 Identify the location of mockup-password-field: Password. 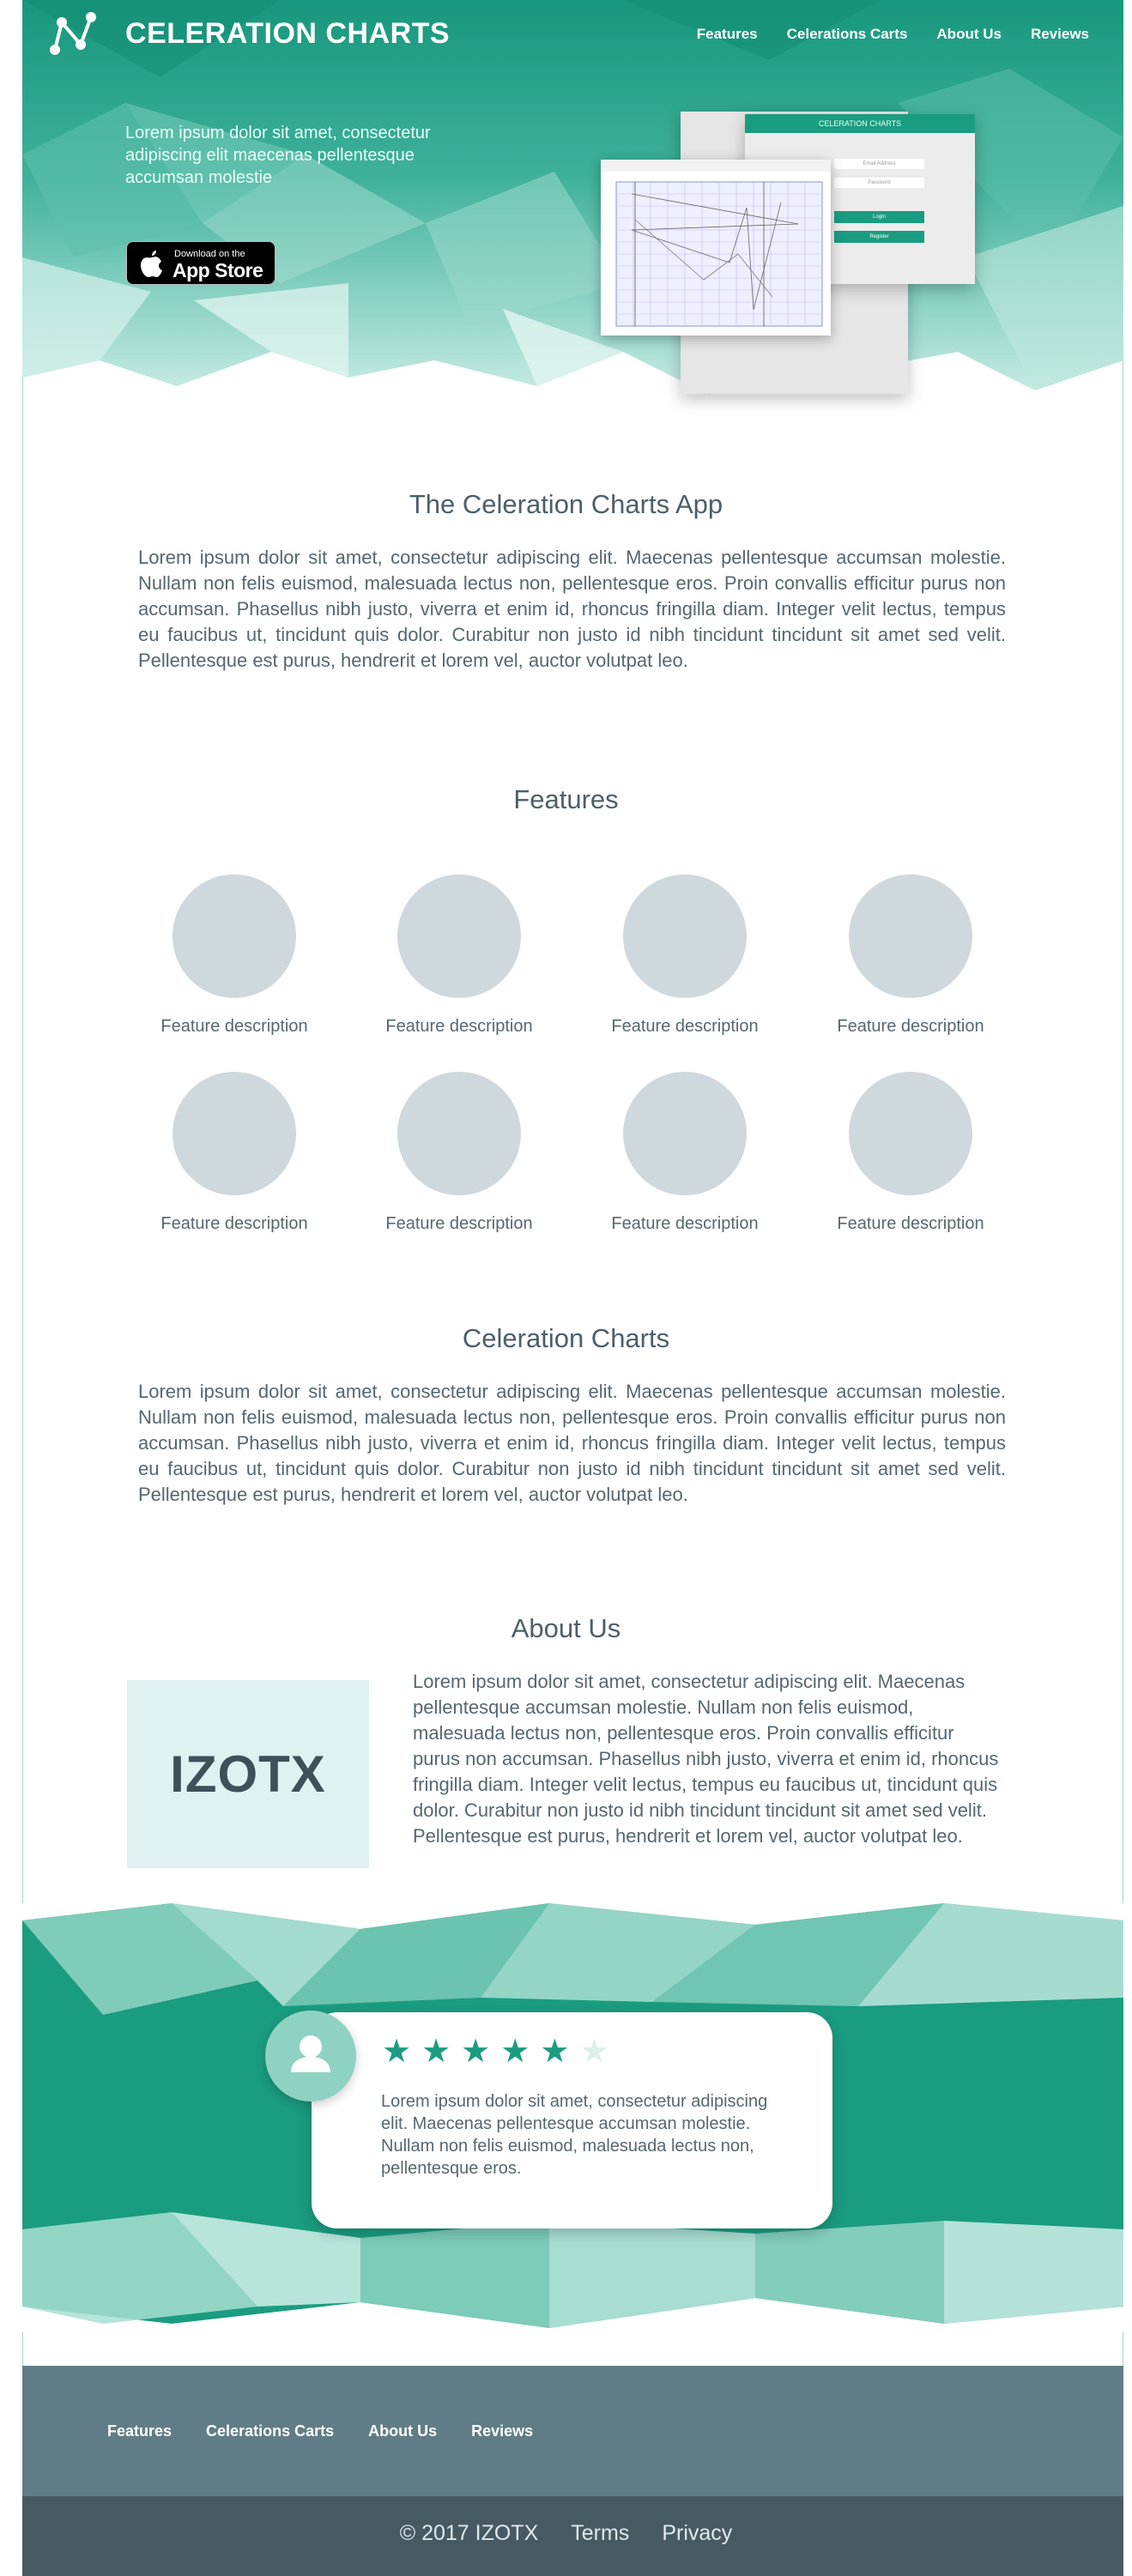
(879, 183).